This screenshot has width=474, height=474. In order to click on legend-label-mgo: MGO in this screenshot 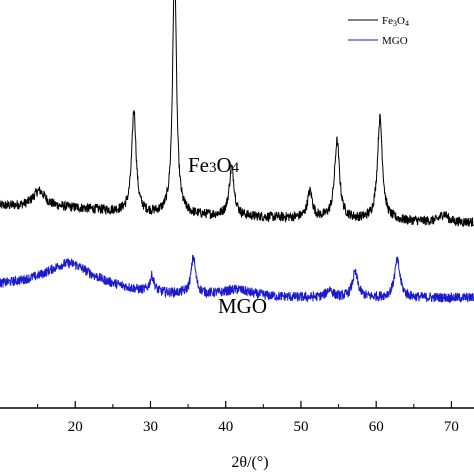, I will do `click(395, 41)`.